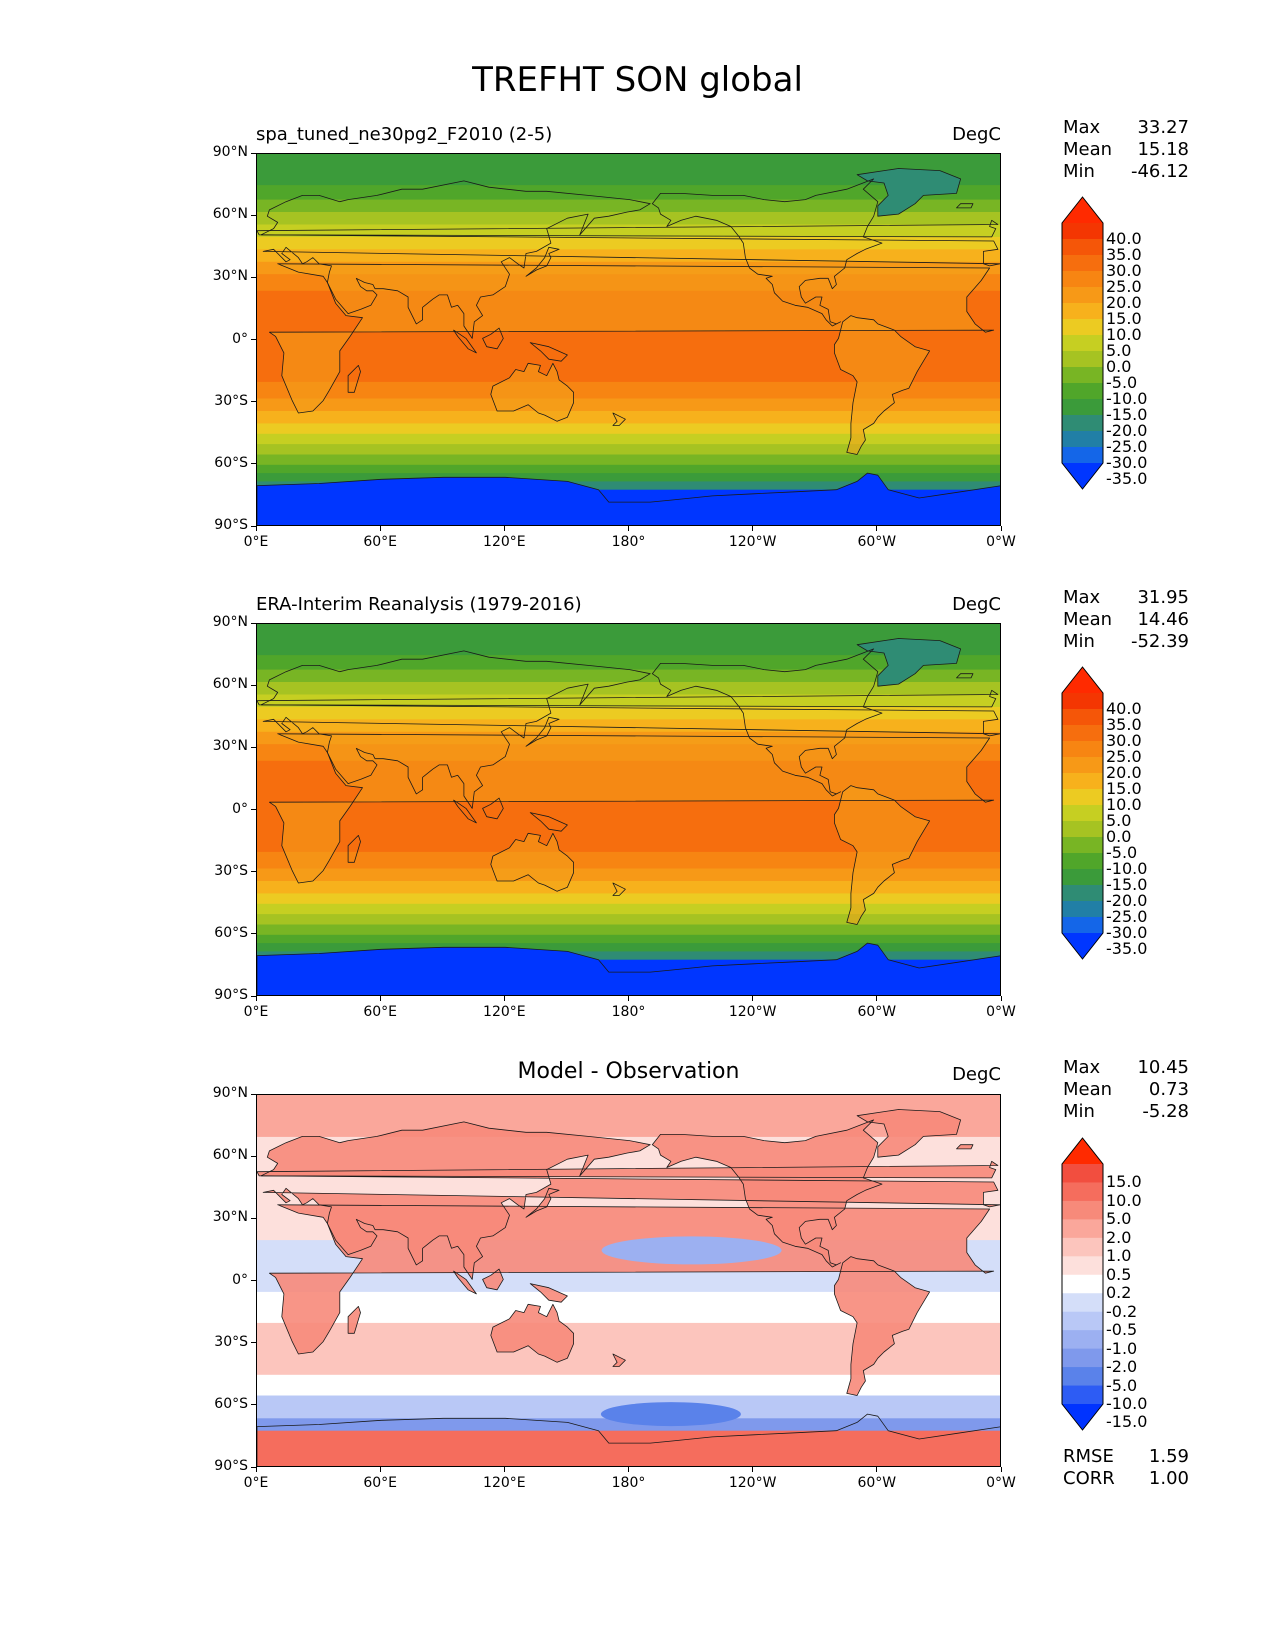  I want to click on colorbar-tick-label: 0.0, so click(1119, 366).